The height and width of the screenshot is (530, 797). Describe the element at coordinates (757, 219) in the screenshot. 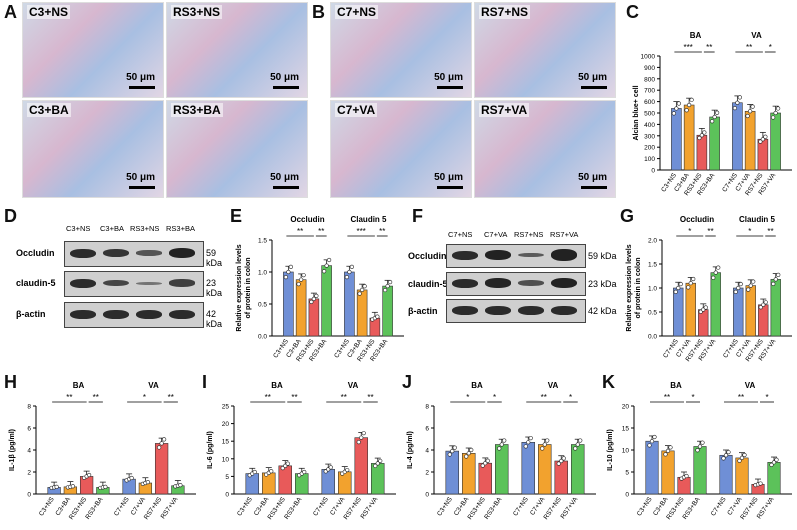

I see `group-title: Claudin 5` at that location.